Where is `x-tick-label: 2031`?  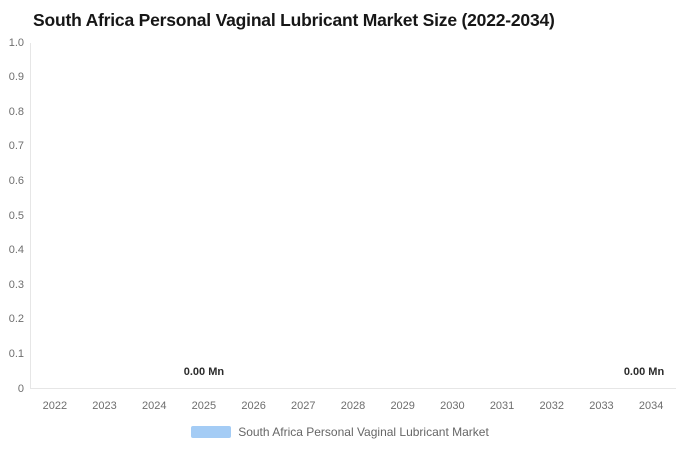 x-tick-label: 2031 is located at coordinates (502, 406).